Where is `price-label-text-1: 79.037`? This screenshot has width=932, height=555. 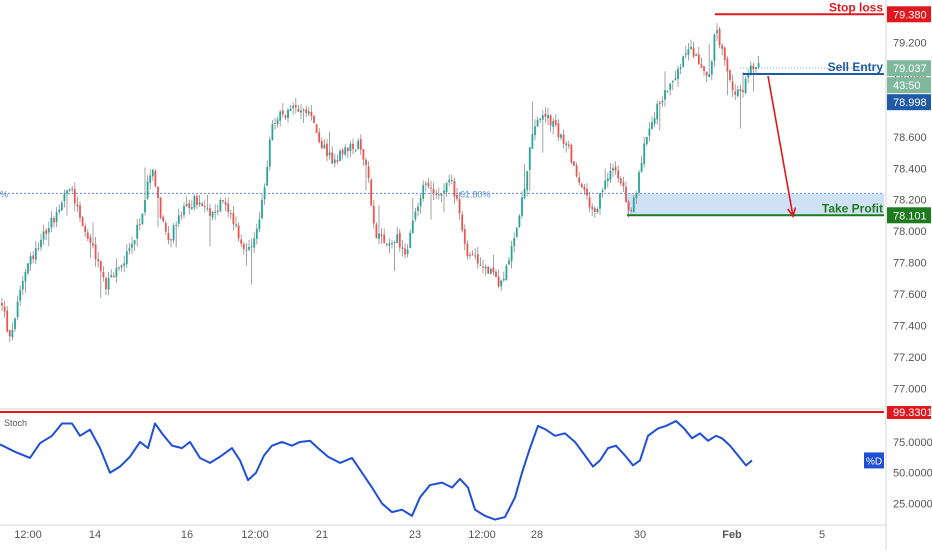 price-label-text-1: 79.037 is located at coordinates (910, 69).